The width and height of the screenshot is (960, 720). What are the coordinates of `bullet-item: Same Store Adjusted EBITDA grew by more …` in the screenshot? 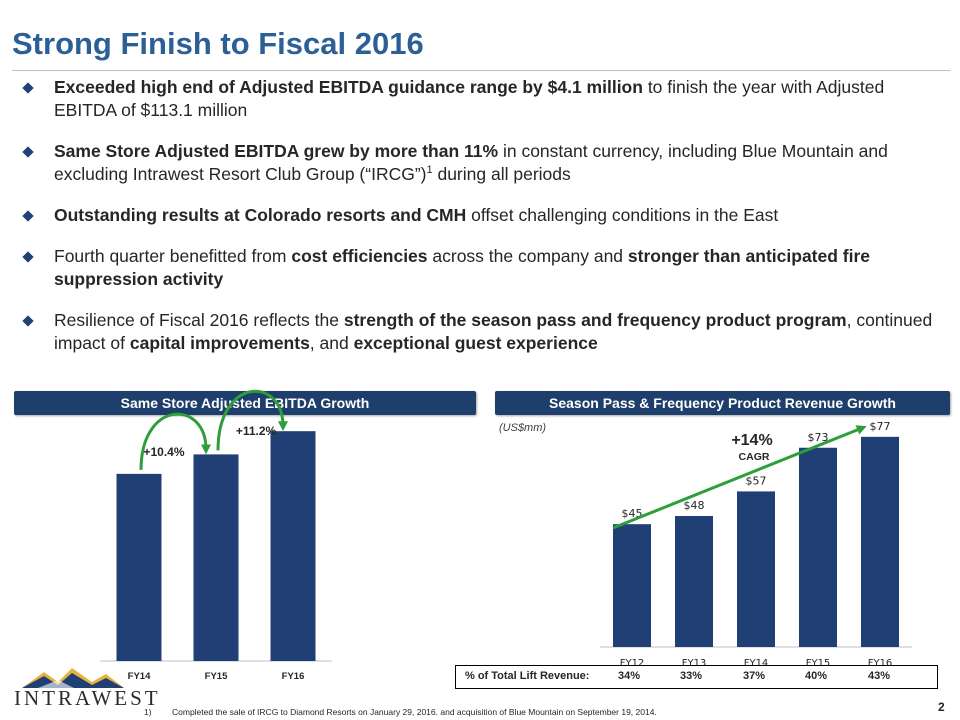 It's located at (478, 163).